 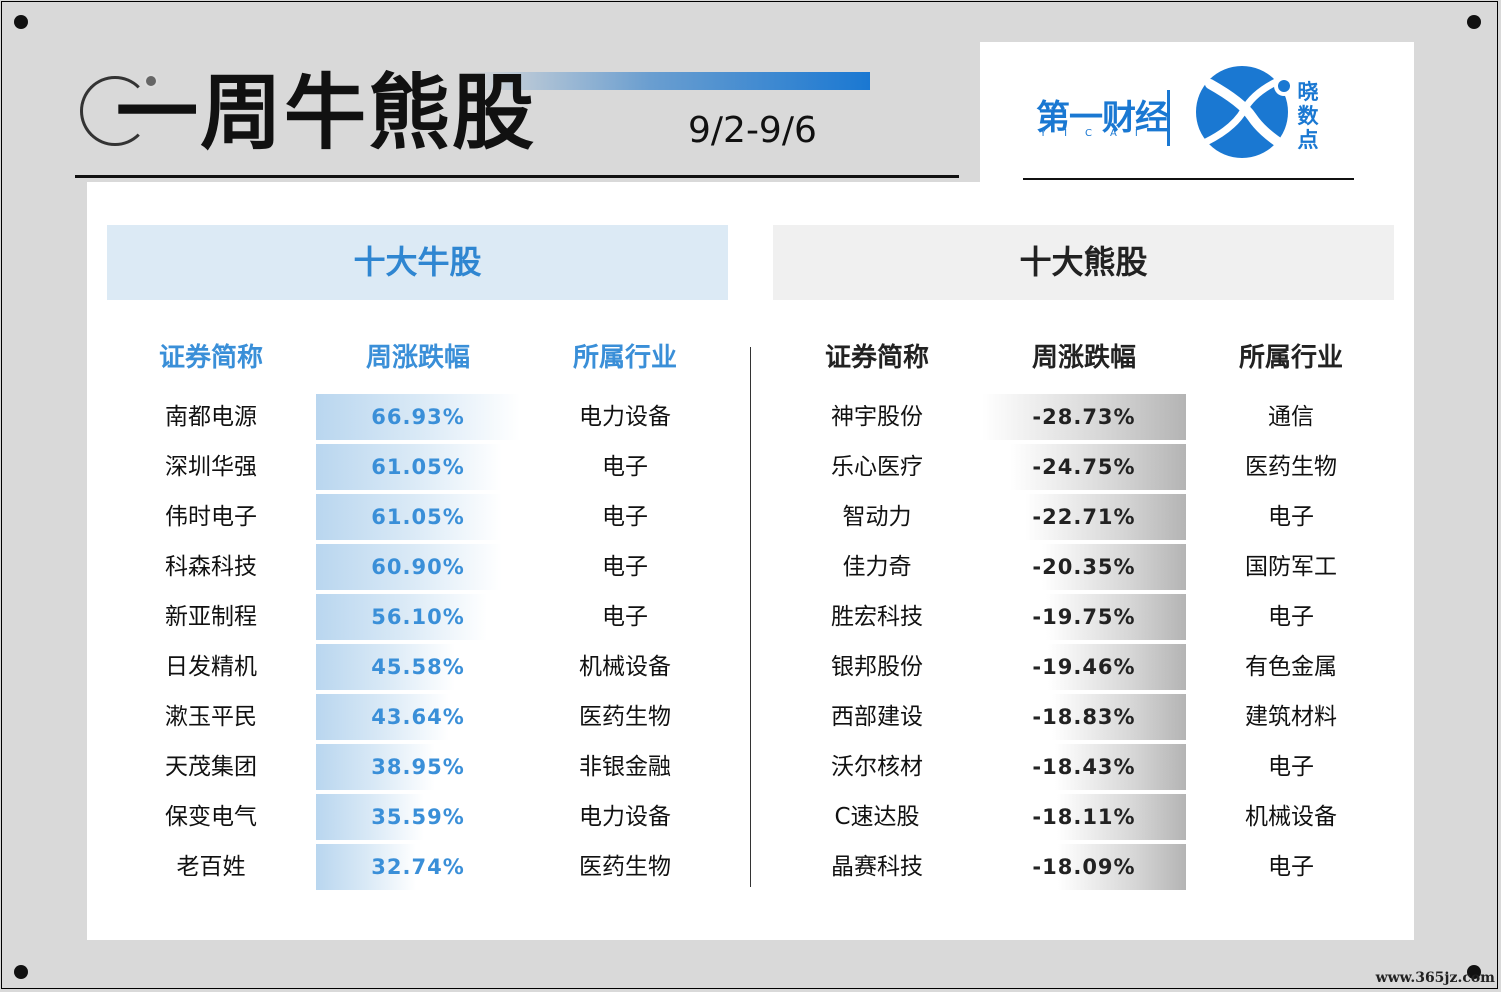 What do you see at coordinates (211, 417) in the screenshot?
I see `bull-stock-name: 南都电源` at bounding box center [211, 417].